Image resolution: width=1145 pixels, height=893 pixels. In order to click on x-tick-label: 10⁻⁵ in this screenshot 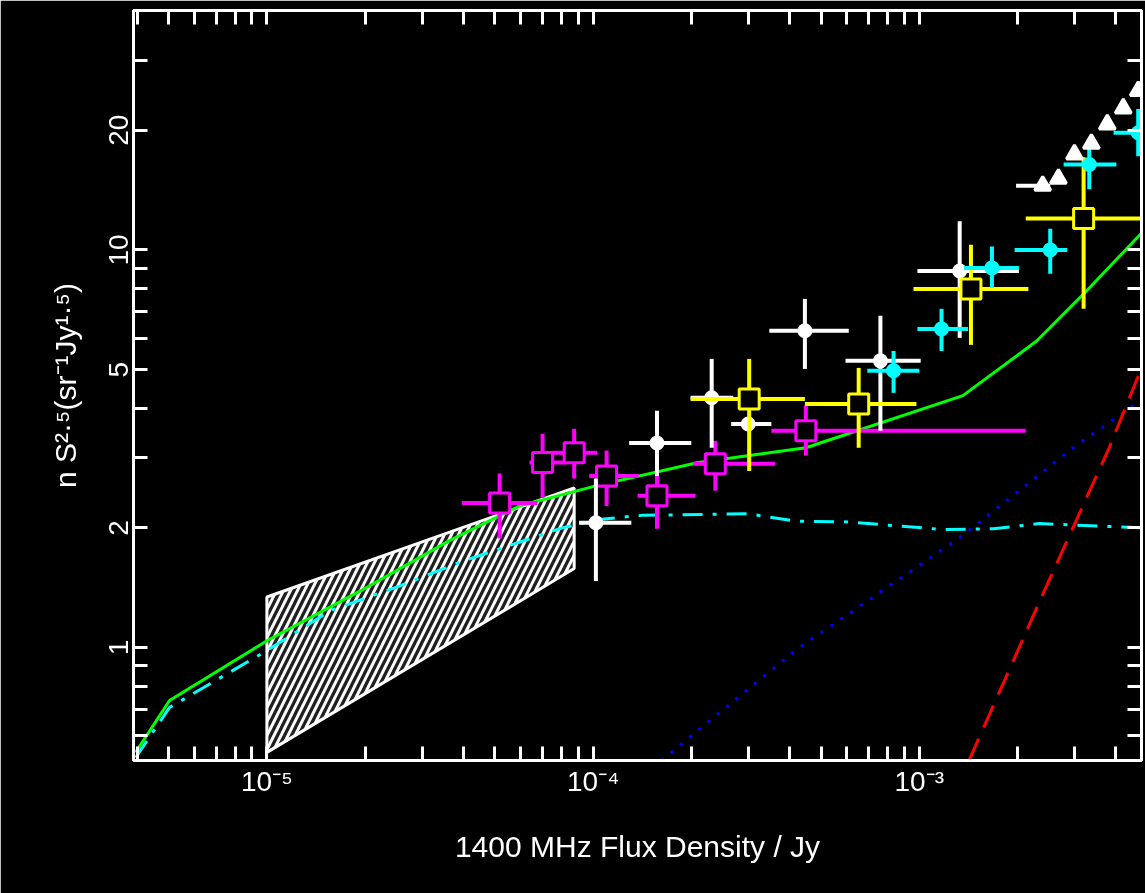, I will do `click(267, 781)`.